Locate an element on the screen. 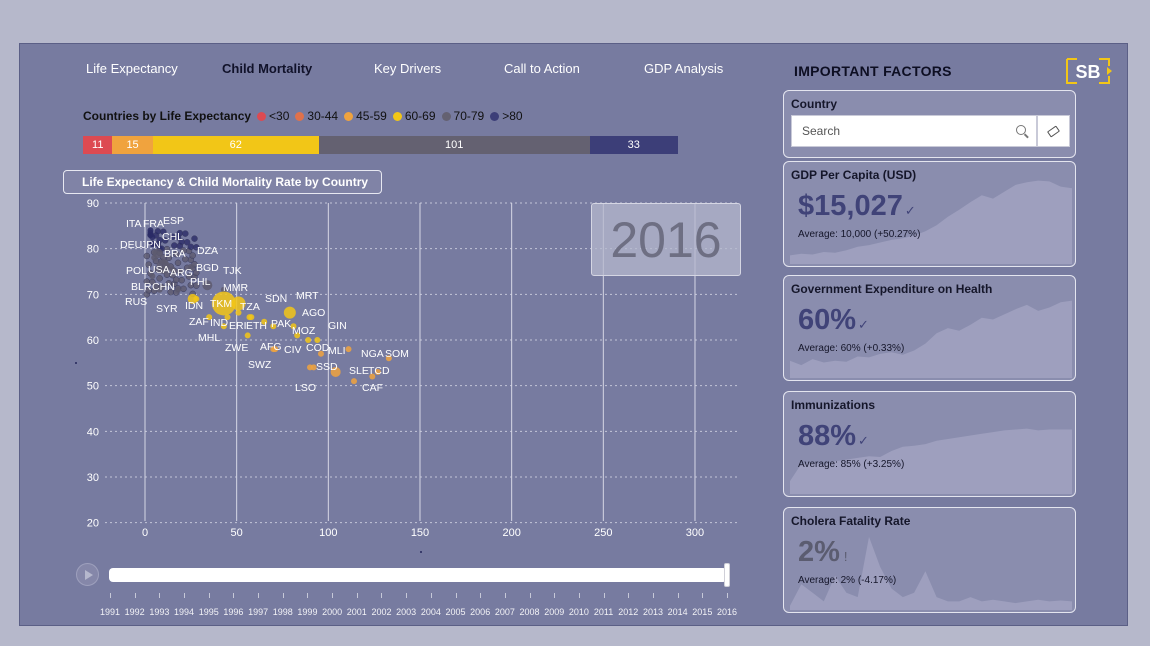 This screenshot has width=1150, height=646. year-slider-track is located at coordinates (418, 575).